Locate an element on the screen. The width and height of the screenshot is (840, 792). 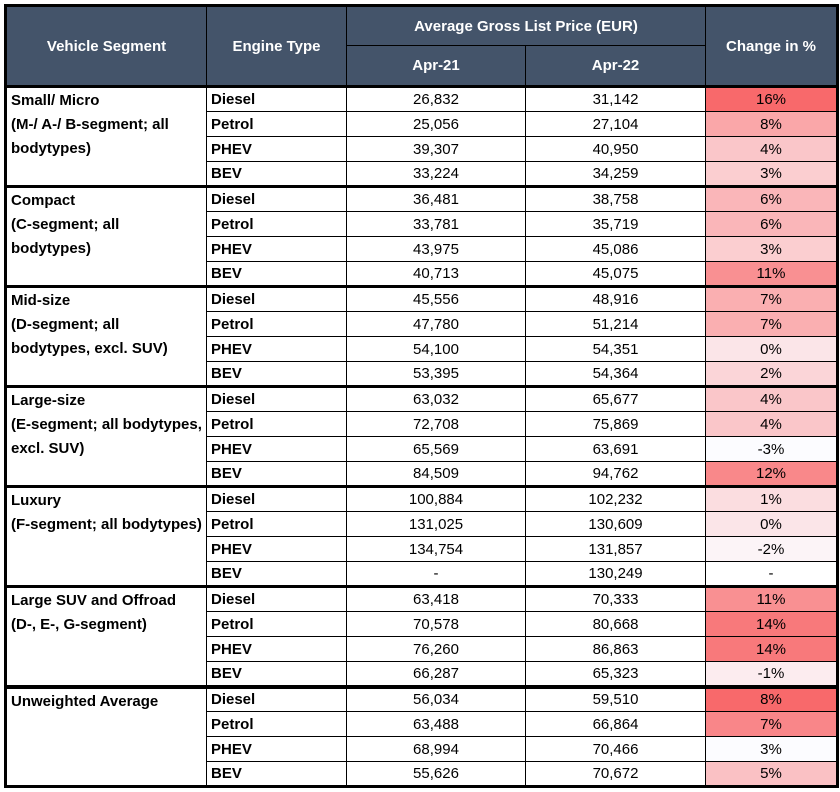
apr22-price-cell: 94,762 is located at coordinates (615, 474).